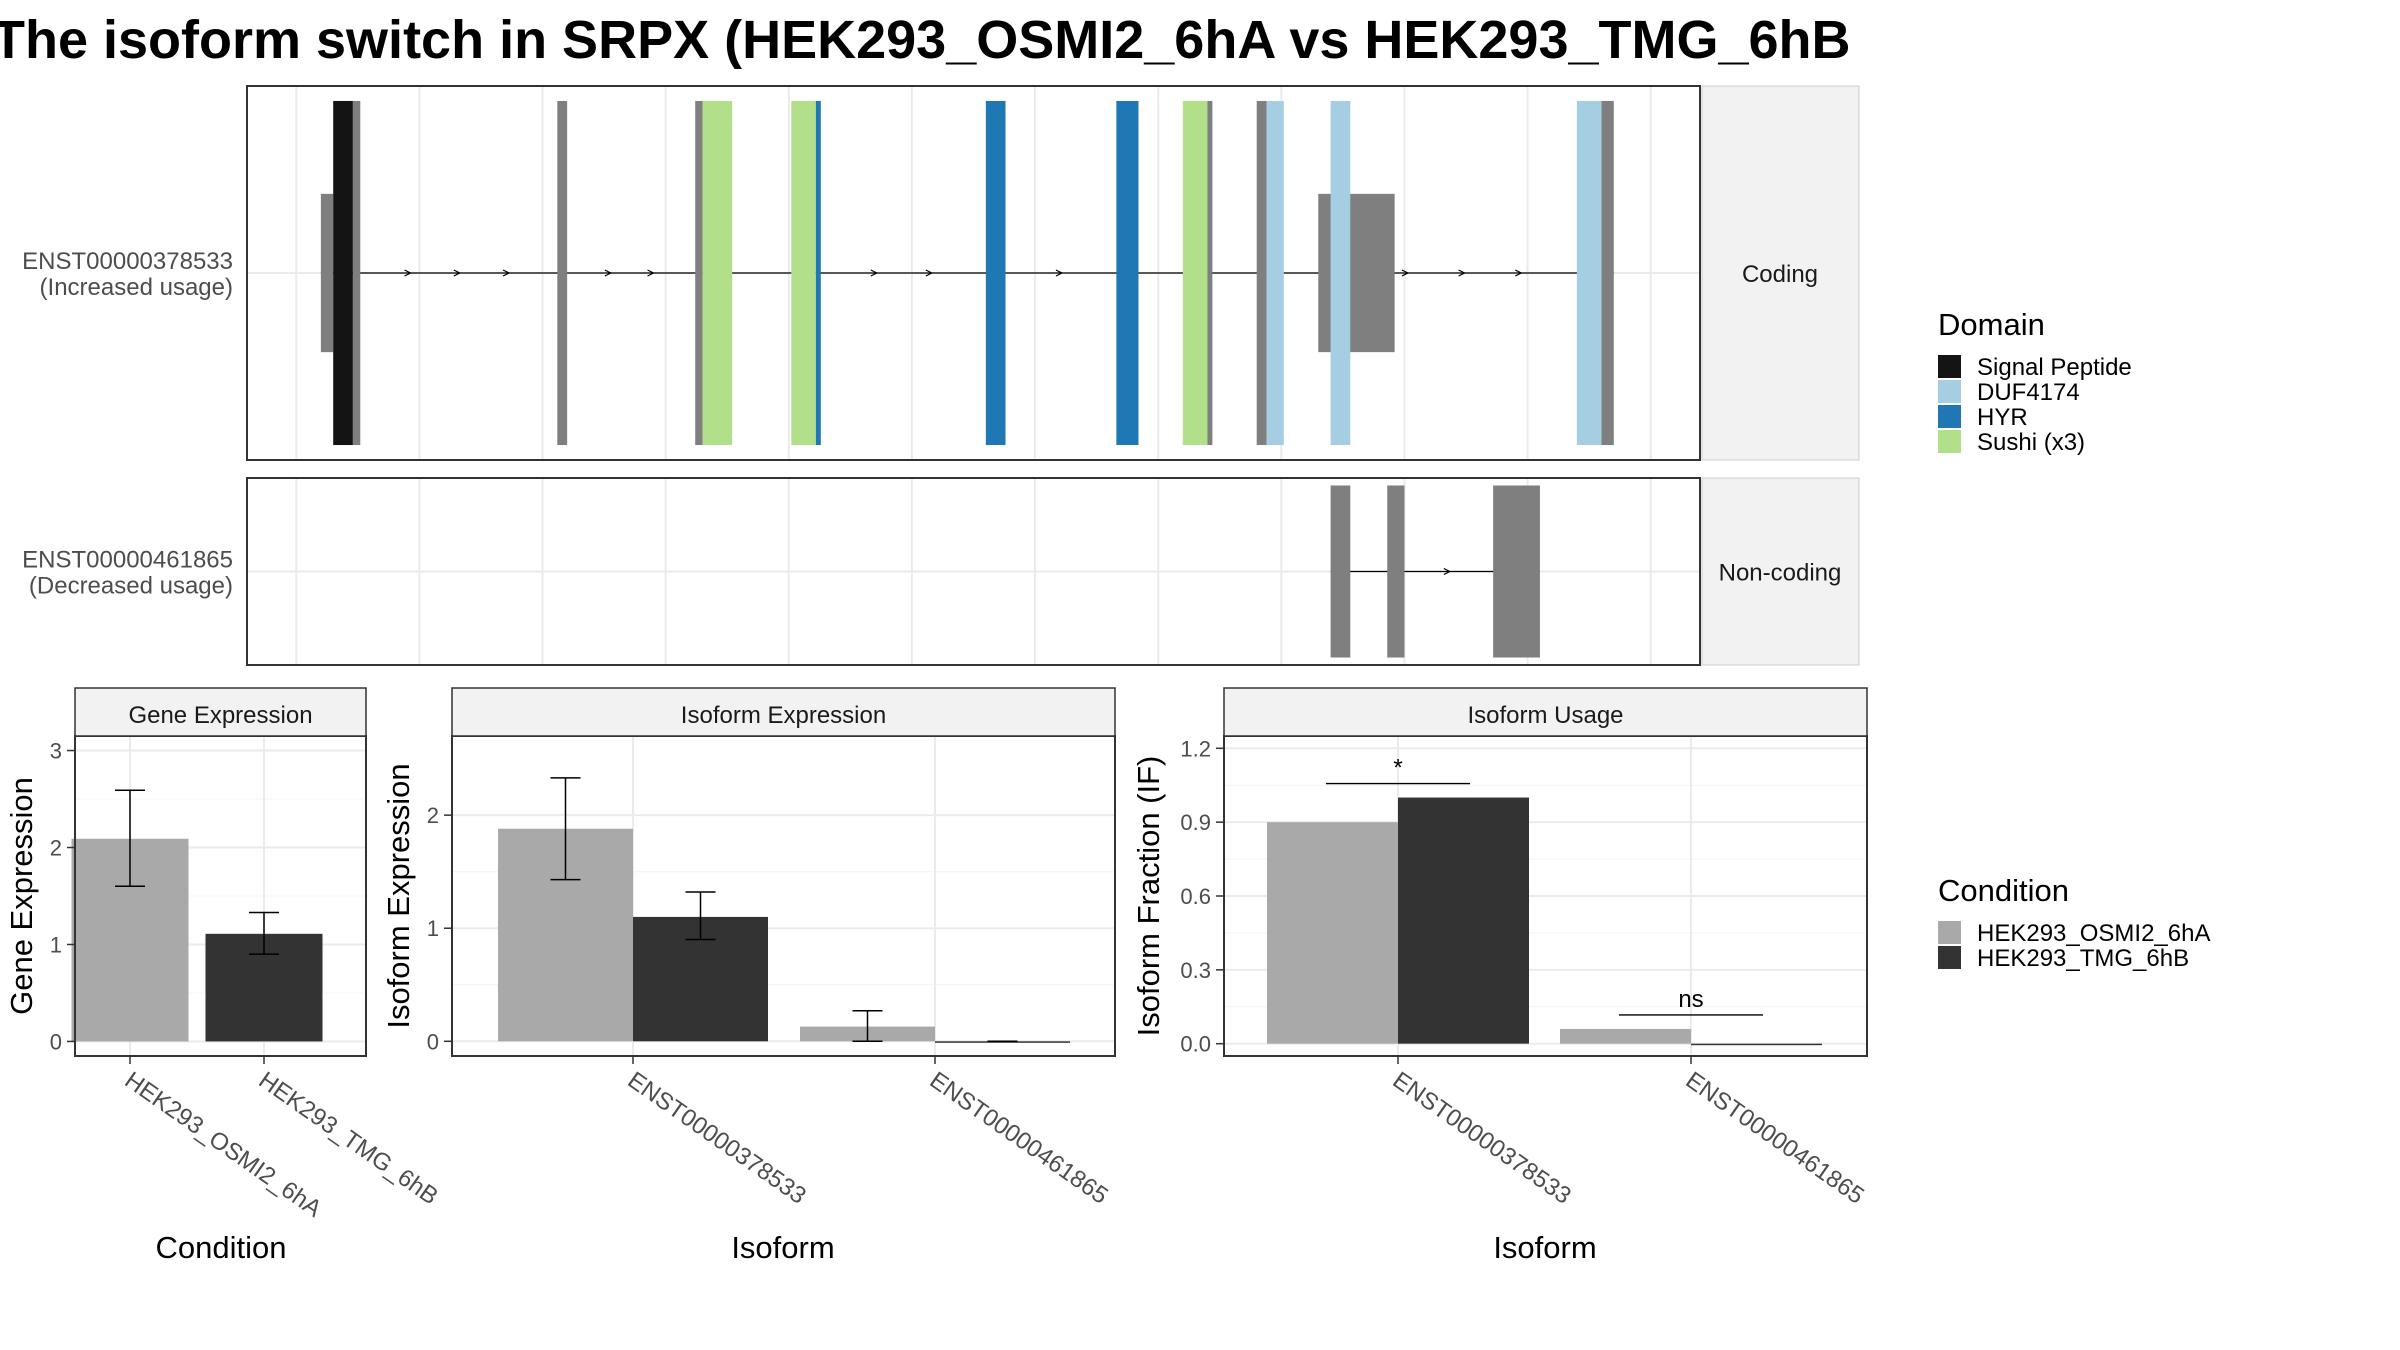  I want to click on chart-title: Isoform Expression, so click(783, 715).